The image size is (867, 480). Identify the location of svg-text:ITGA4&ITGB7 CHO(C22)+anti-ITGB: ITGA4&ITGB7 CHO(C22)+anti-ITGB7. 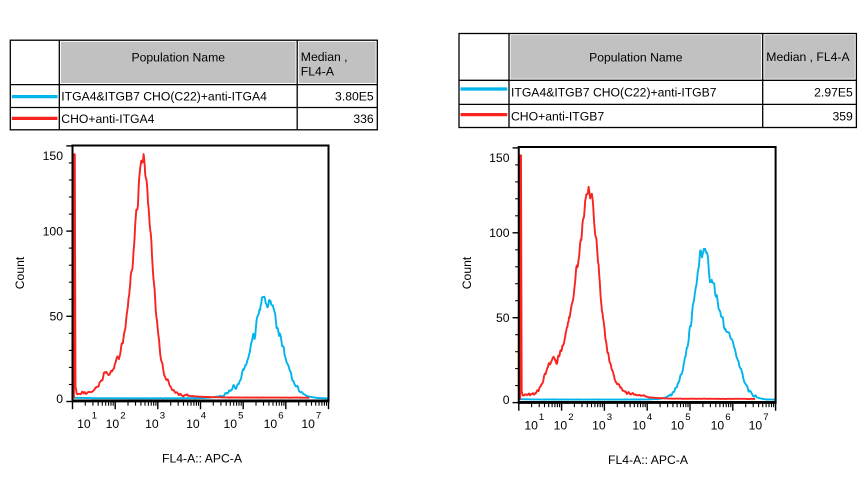
(614, 93).